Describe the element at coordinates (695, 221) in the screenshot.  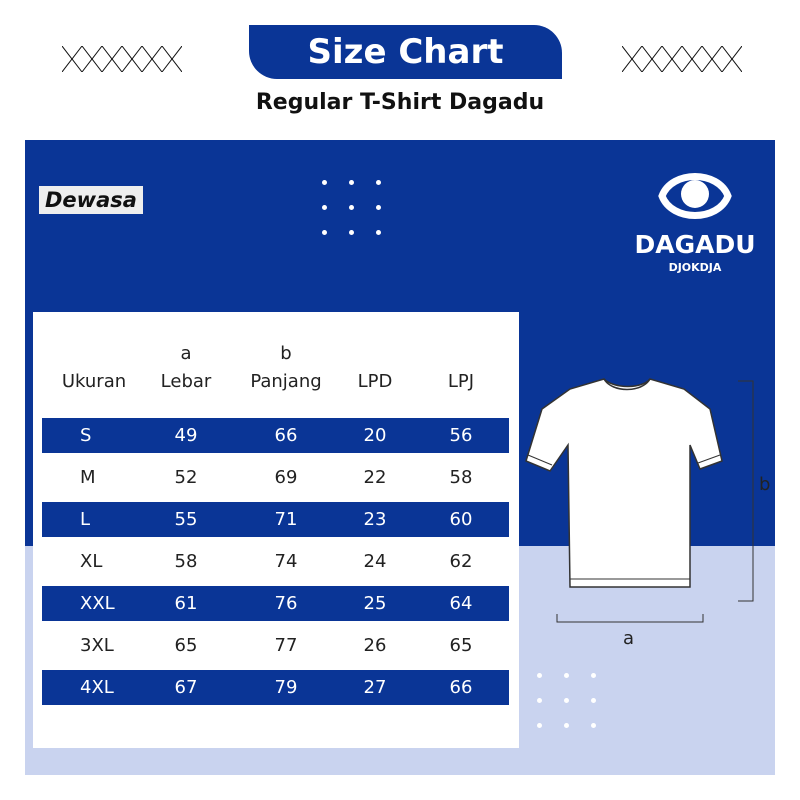
I see `dagadu-logo: DAGADU DJOKDJA` at that location.